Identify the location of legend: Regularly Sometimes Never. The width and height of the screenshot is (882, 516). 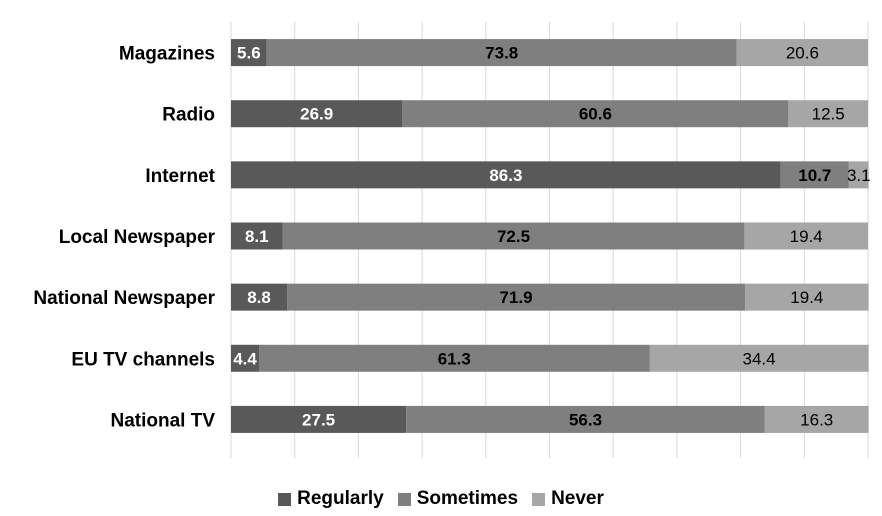
(441, 499).